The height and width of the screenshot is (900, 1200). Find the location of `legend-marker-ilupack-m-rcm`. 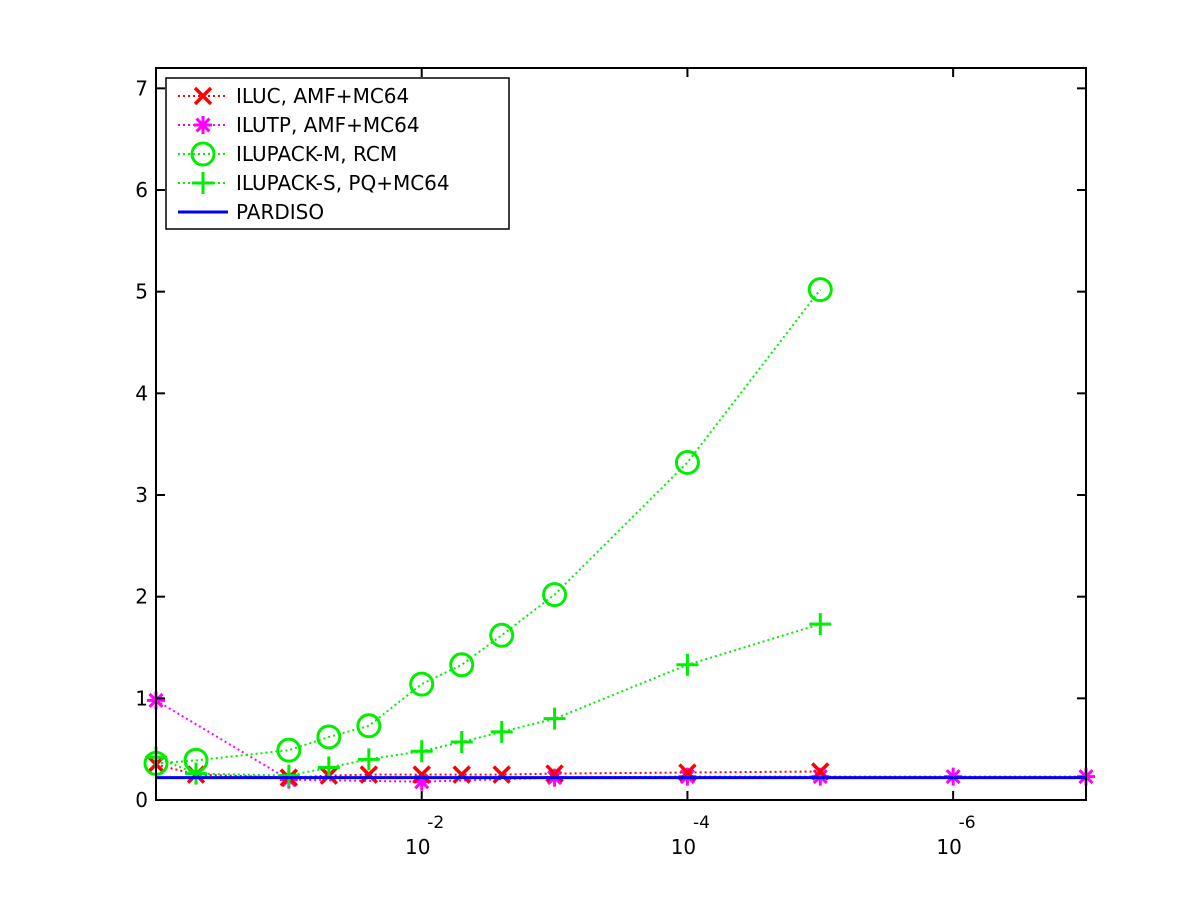

legend-marker-ilupack-m-rcm is located at coordinates (203, 154).